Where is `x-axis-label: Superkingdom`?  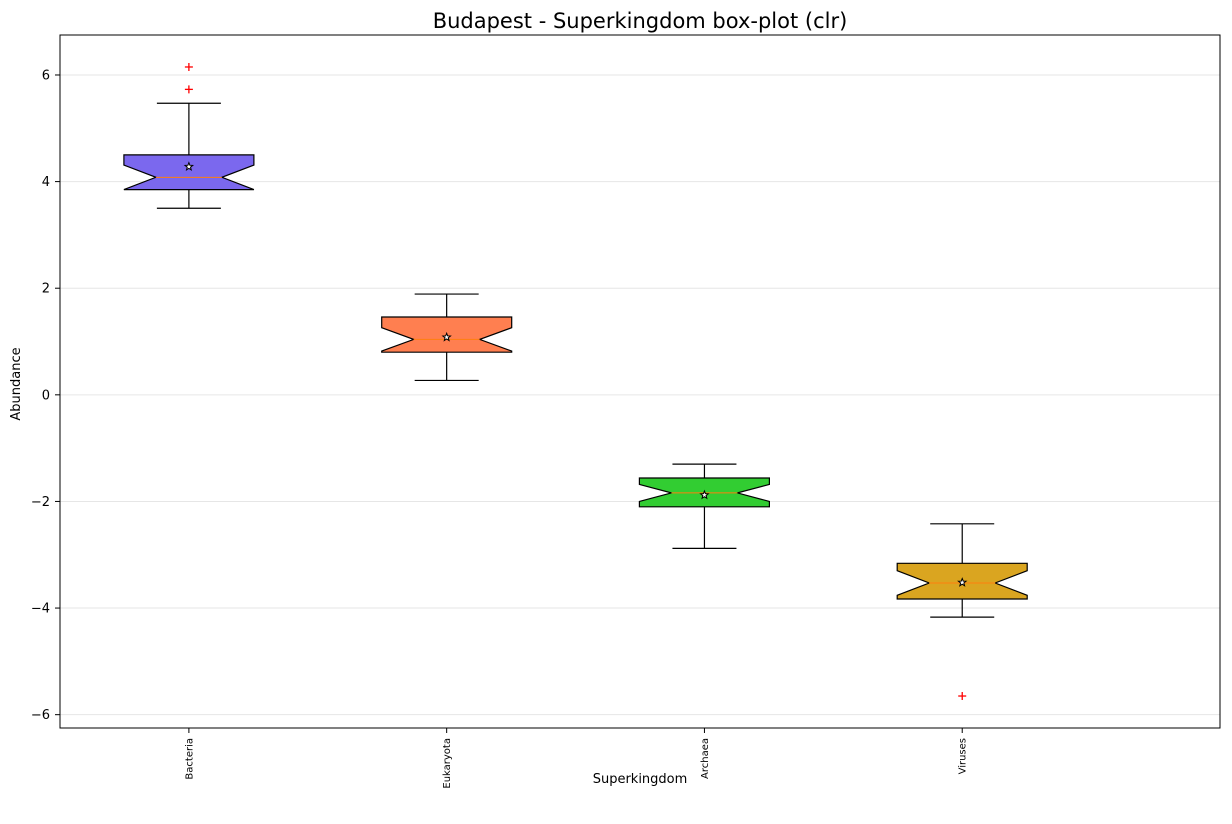
x-axis-label: Superkingdom is located at coordinates (640, 779).